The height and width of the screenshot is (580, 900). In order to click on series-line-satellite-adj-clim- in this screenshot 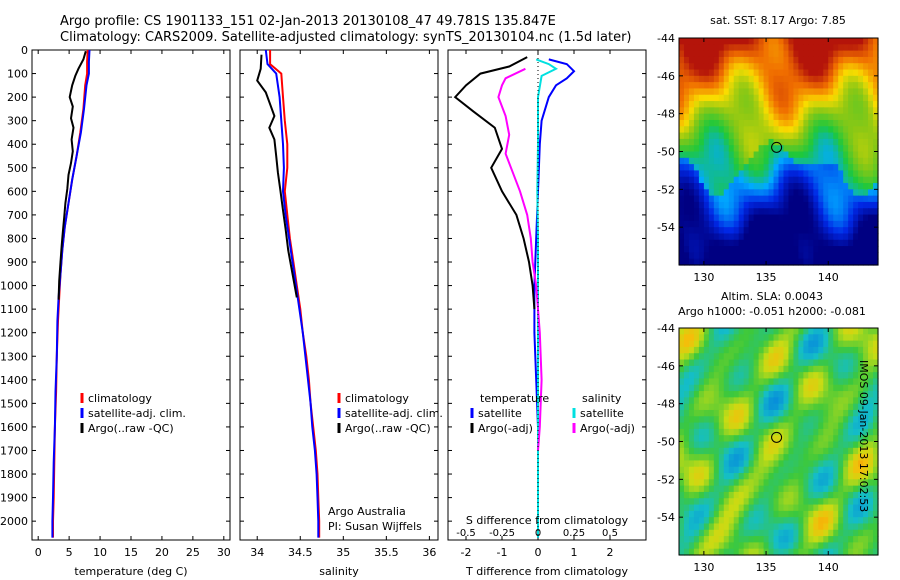, I will do `click(292, 293)`.